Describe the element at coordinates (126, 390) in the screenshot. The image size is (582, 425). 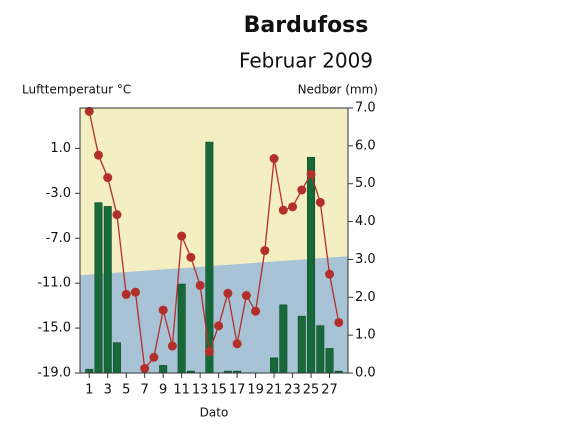
I see `x-tick-label: 5` at that location.